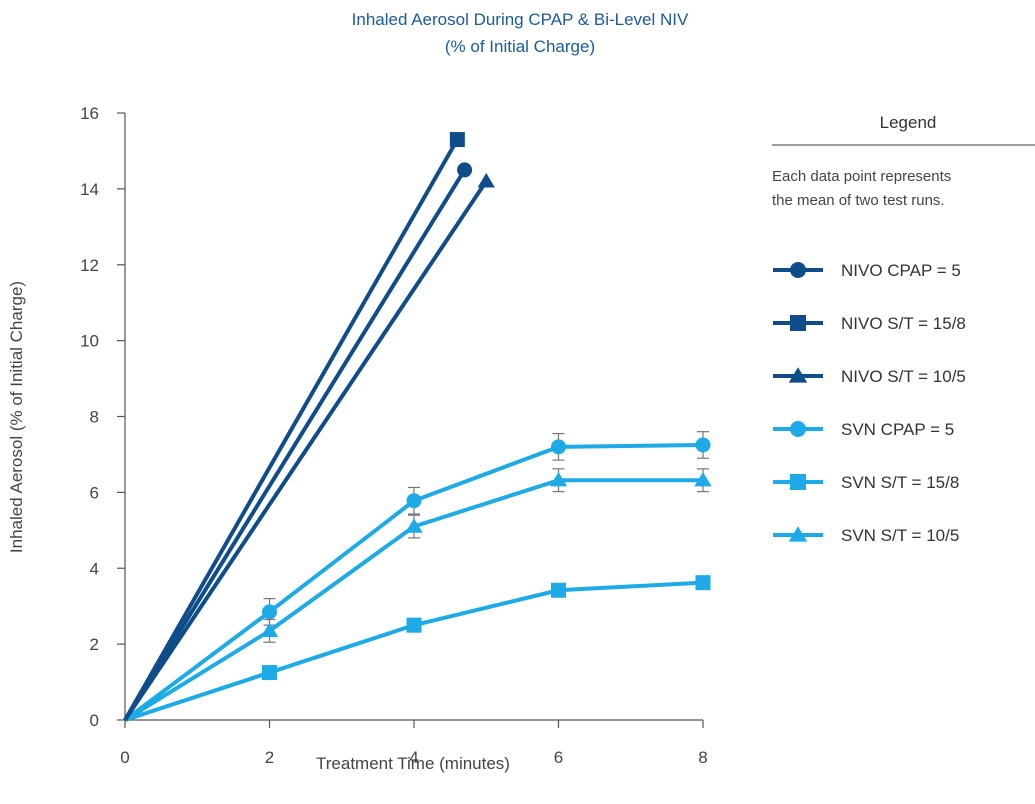 This screenshot has width=1035, height=804. I want to click on legend-note-line-1: Each data point represents, so click(861, 176).